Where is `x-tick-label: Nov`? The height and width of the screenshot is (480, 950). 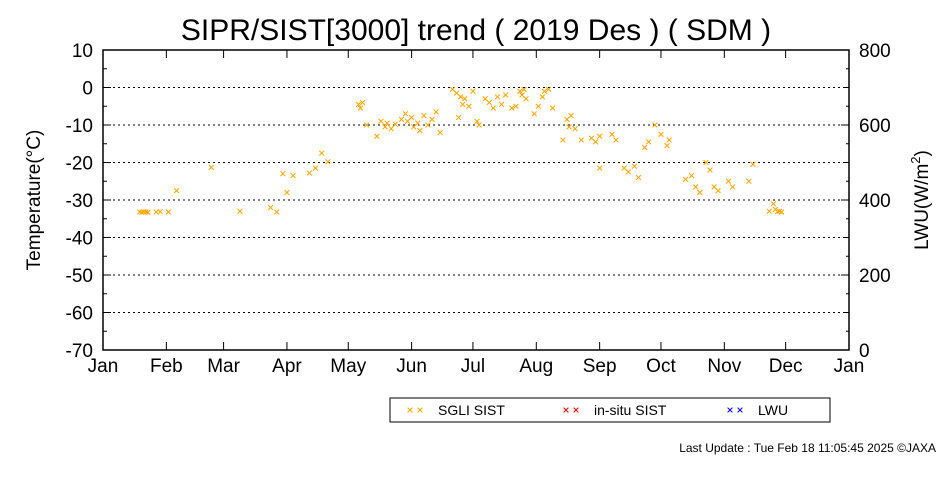
x-tick-label: Nov is located at coordinates (724, 366).